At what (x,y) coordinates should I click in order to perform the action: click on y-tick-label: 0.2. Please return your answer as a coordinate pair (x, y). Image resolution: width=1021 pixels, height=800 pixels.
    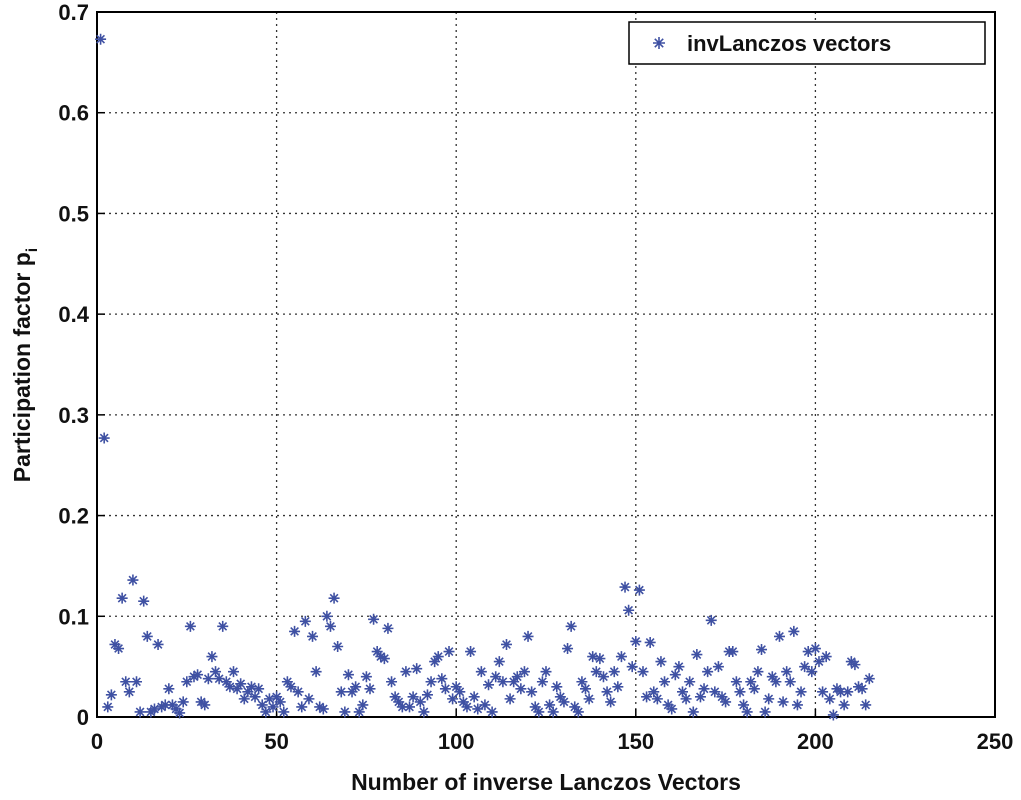
    Looking at the image, I should click on (73, 516).